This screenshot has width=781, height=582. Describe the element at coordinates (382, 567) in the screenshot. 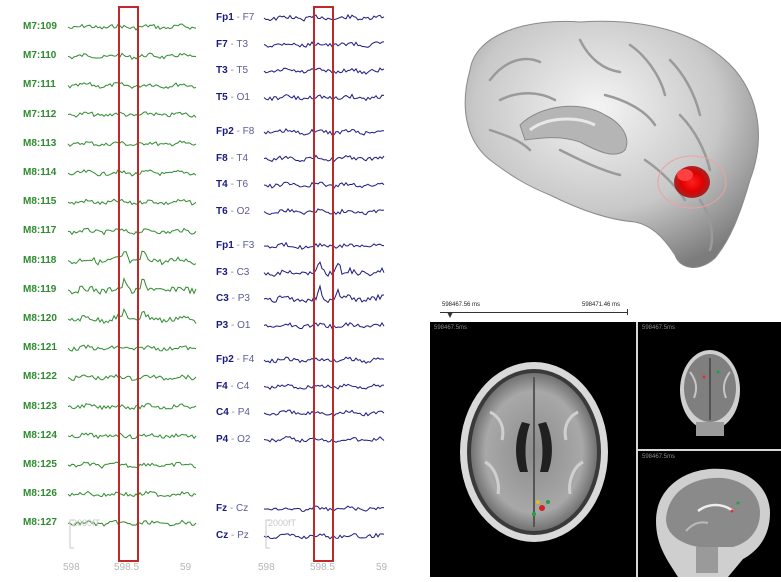

I see `eeg-x-tick-3: 59` at that location.